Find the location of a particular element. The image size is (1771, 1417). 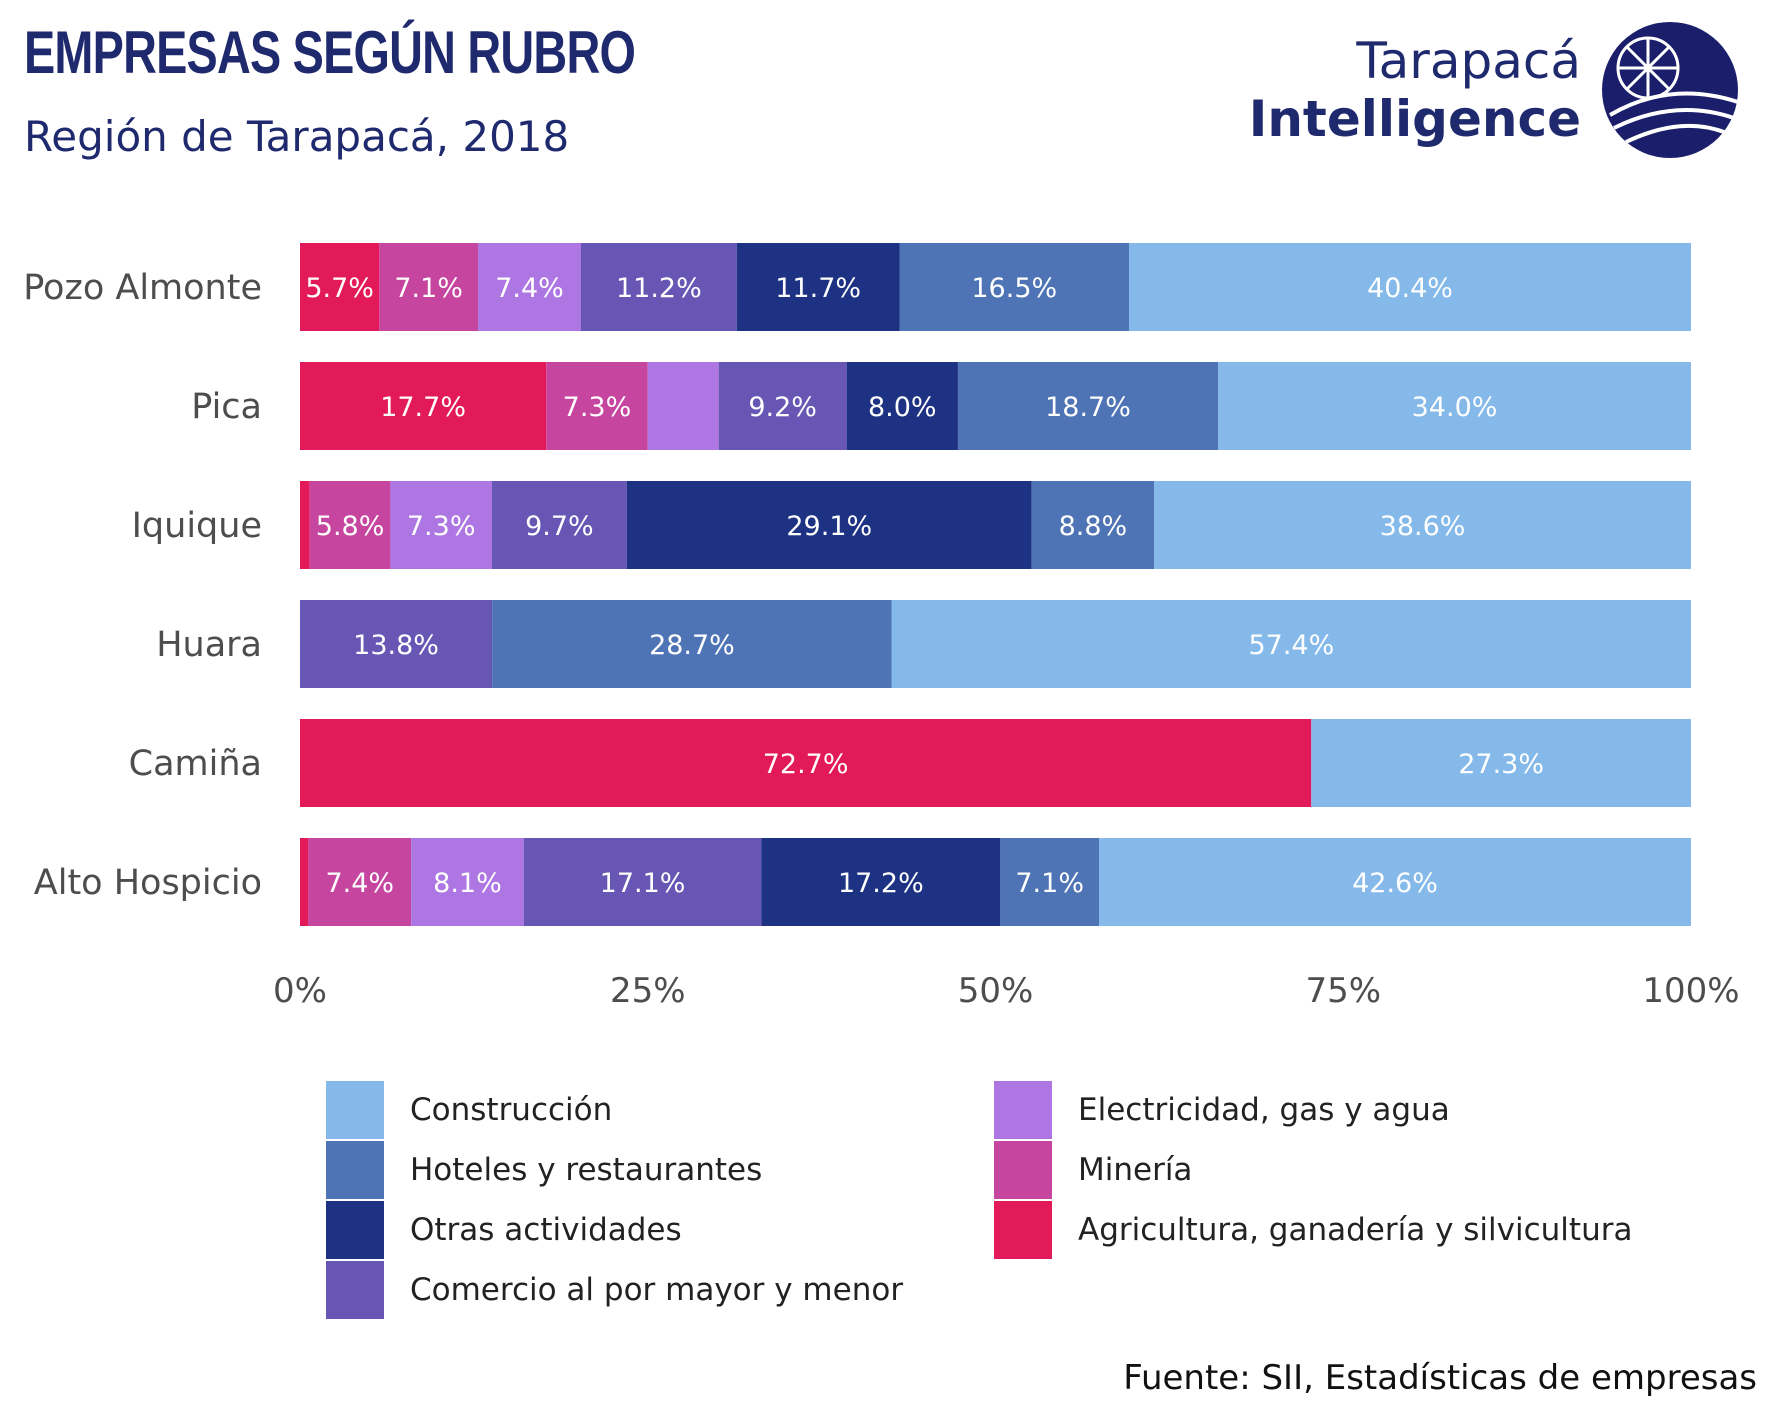

legend-item: Construcción is located at coordinates (469, 1110).